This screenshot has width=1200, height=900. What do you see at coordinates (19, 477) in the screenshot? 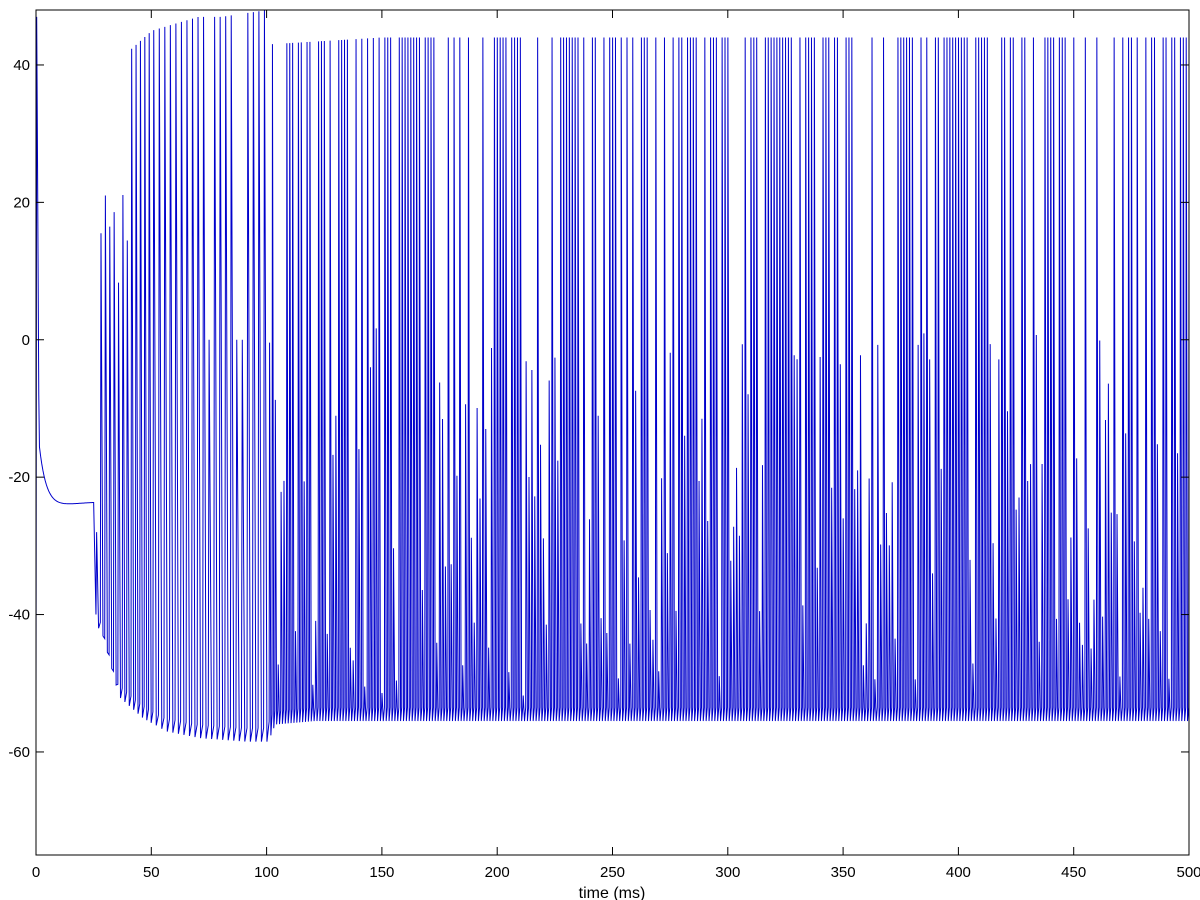
I see `y-tick-label: -20` at bounding box center [19, 477].